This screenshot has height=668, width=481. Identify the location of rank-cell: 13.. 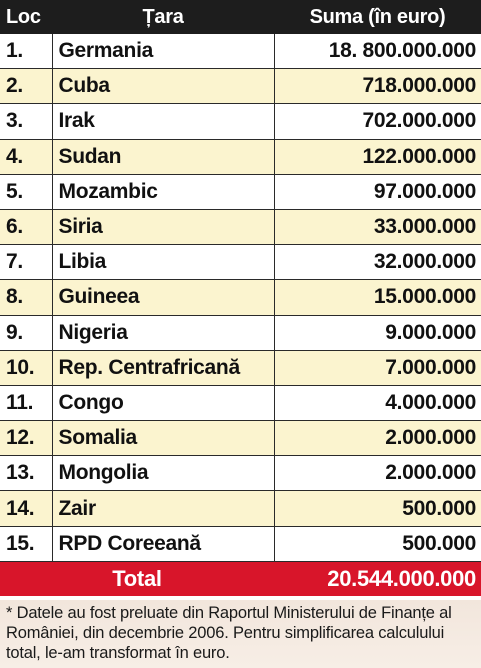
(26, 473).